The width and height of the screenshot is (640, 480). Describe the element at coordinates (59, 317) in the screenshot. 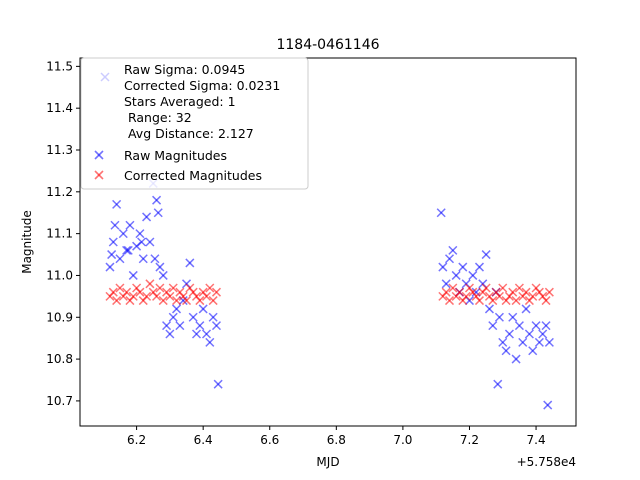

I see `y-tick-label: 10.9` at that location.